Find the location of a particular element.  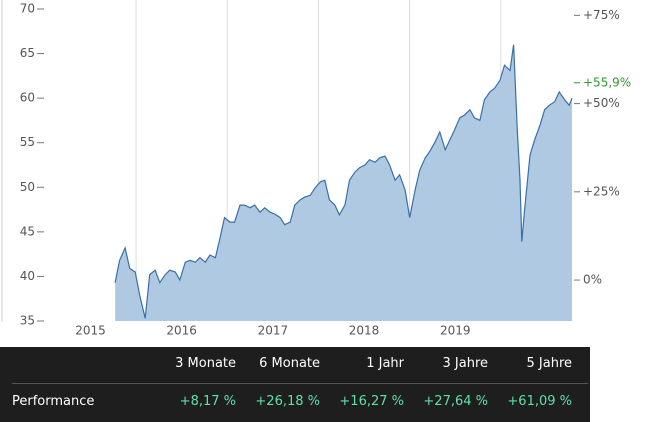

x-tick-label: 2019 is located at coordinates (455, 331).